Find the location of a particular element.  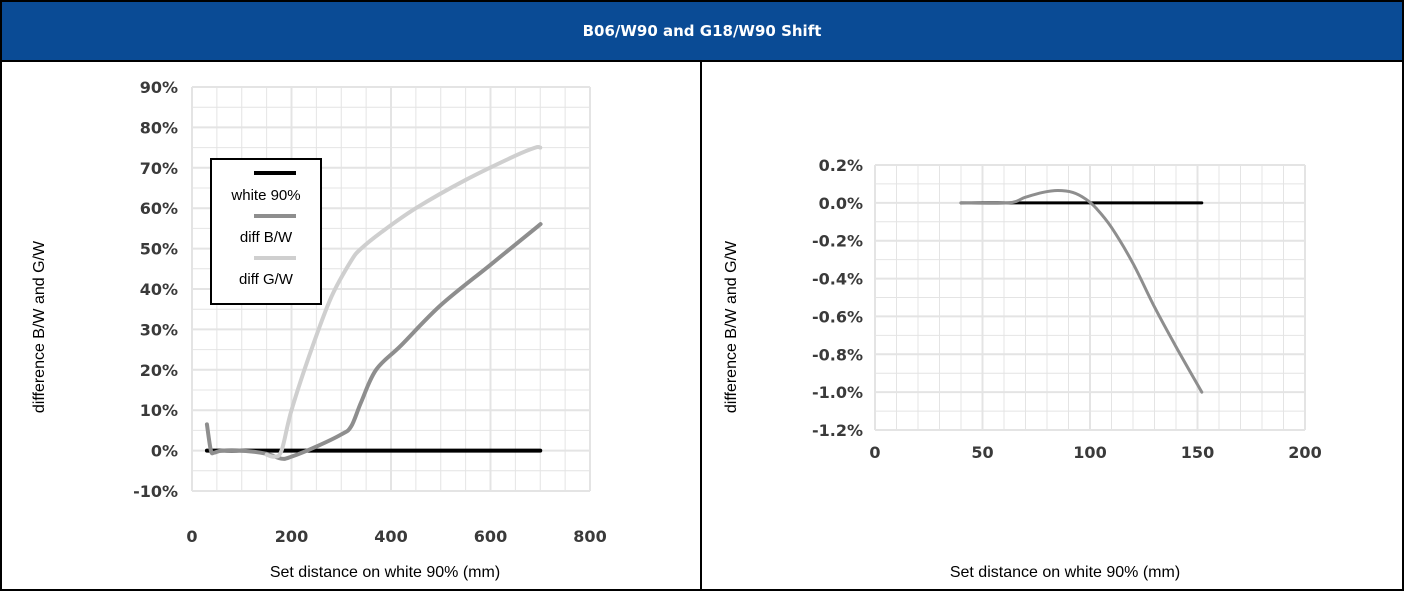

y-tick-label: -0.4% is located at coordinates (837, 279).